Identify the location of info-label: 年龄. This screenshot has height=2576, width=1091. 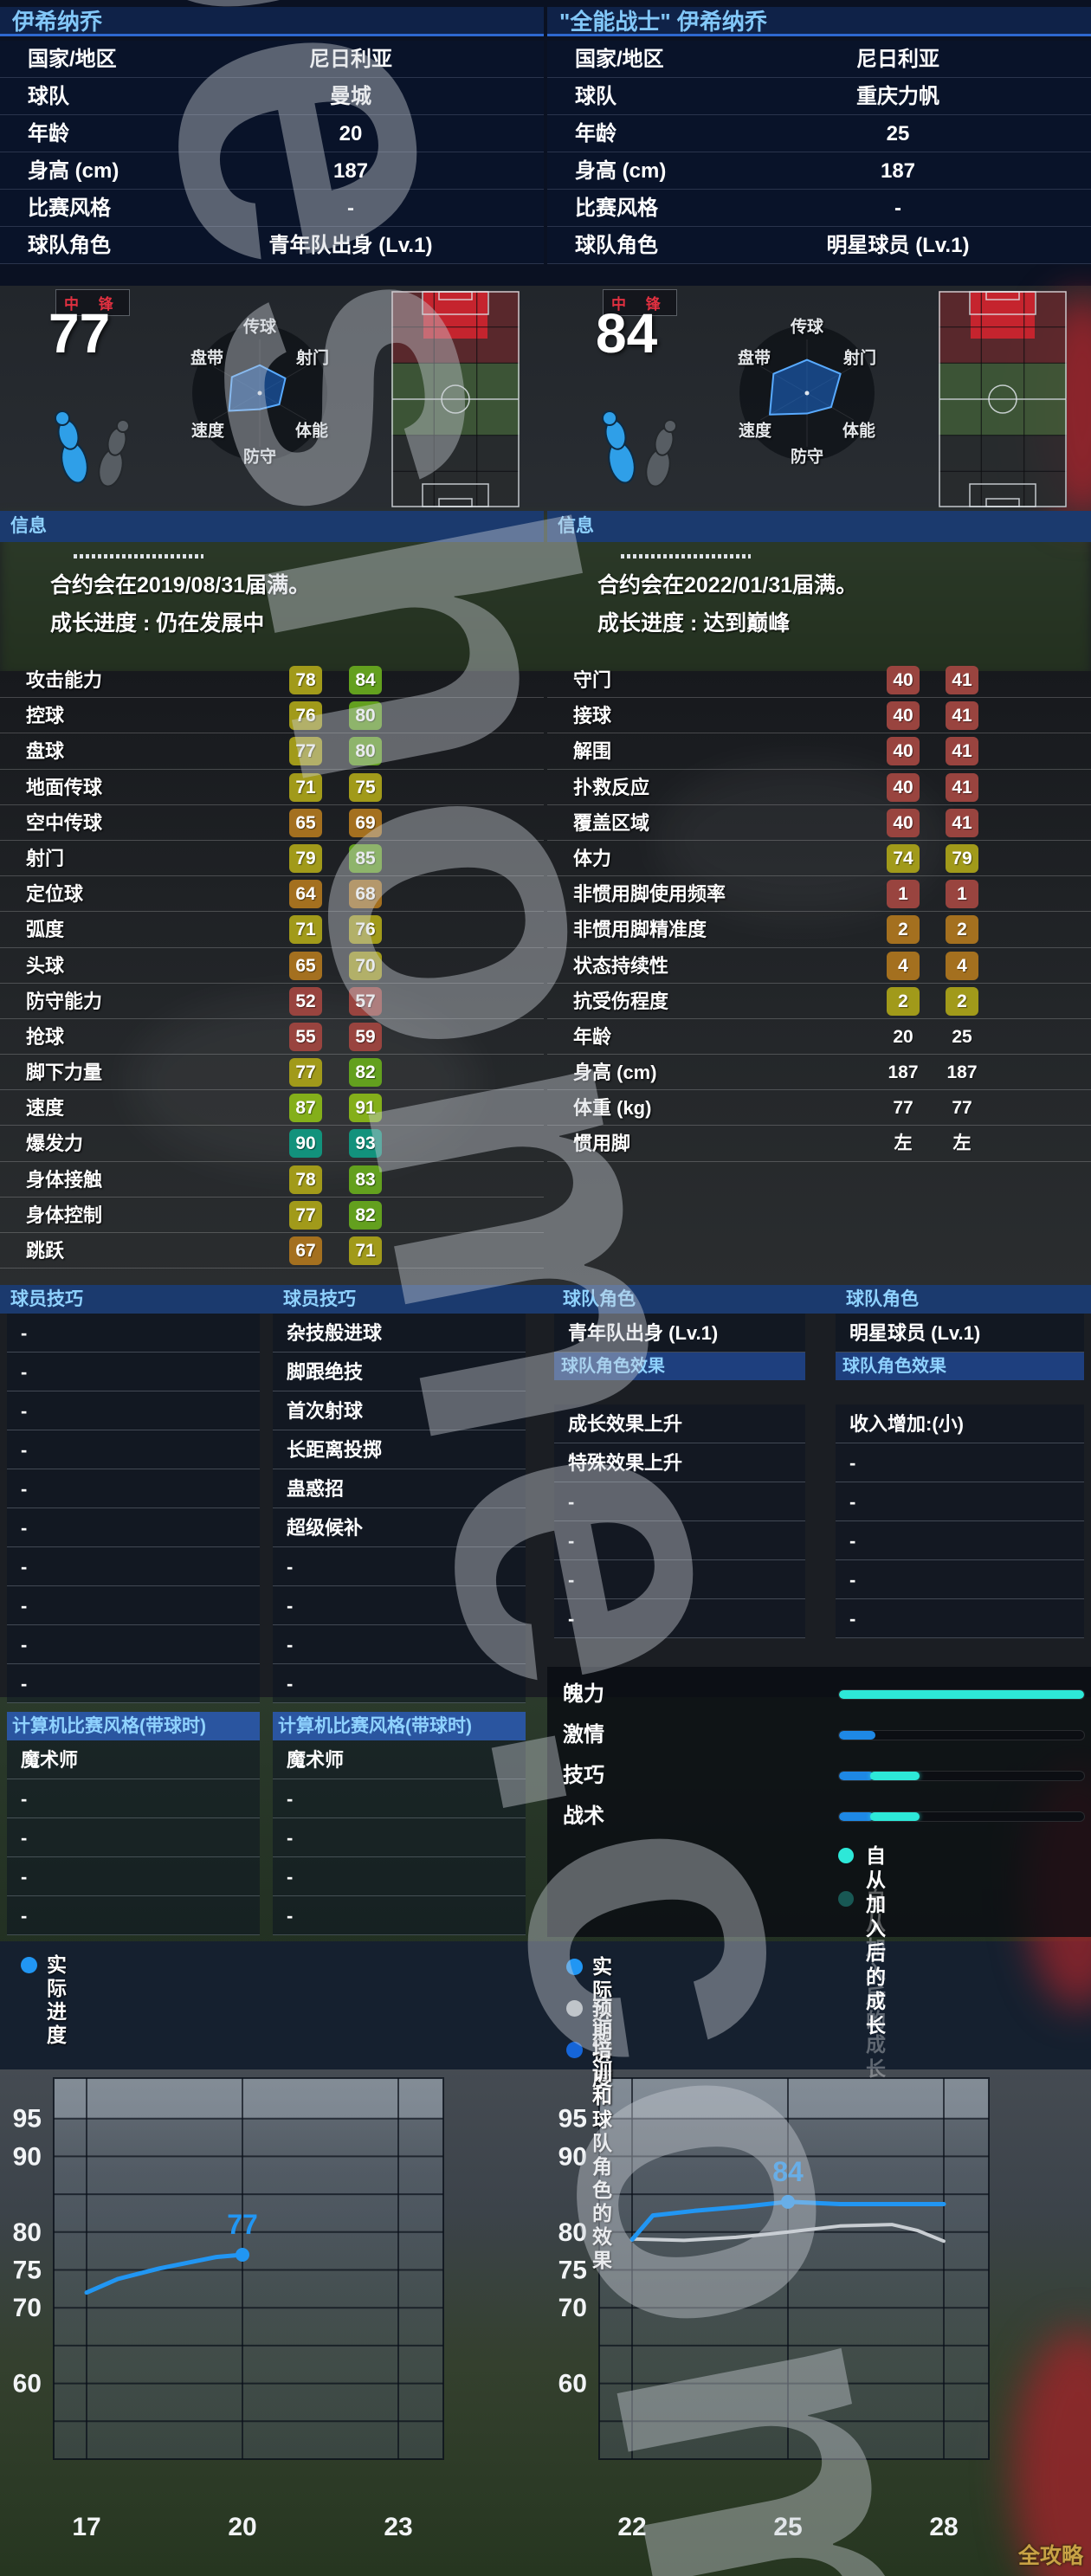
(596, 133).